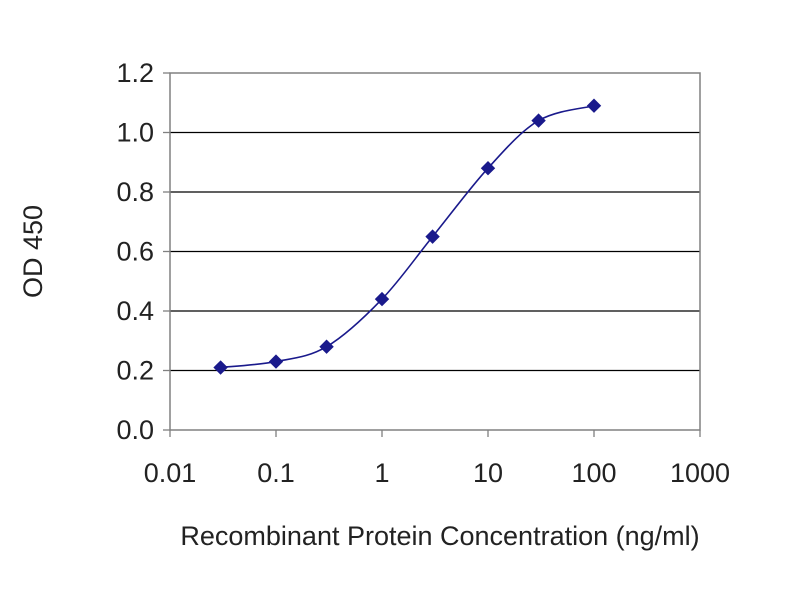  Describe the element at coordinates (135, 133) in the screenshot. I see `y-tick-label: 1.0` at that location.